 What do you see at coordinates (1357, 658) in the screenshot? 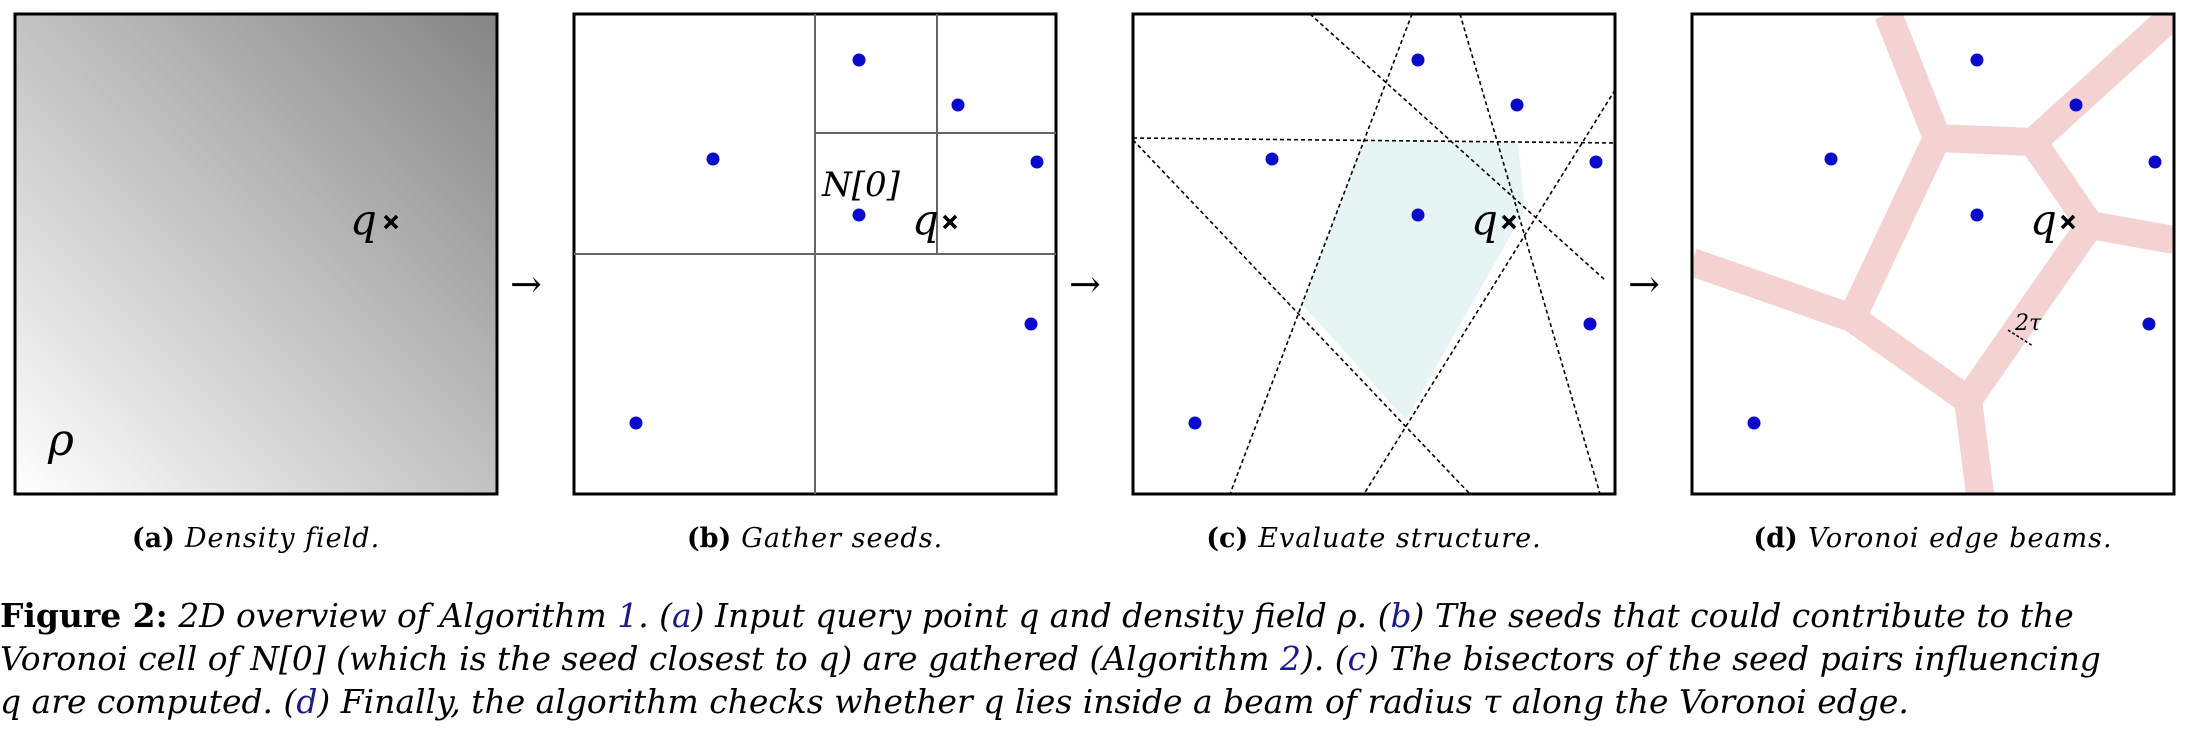
I see `caption-reference: c` at bounding box center [1357, 658].